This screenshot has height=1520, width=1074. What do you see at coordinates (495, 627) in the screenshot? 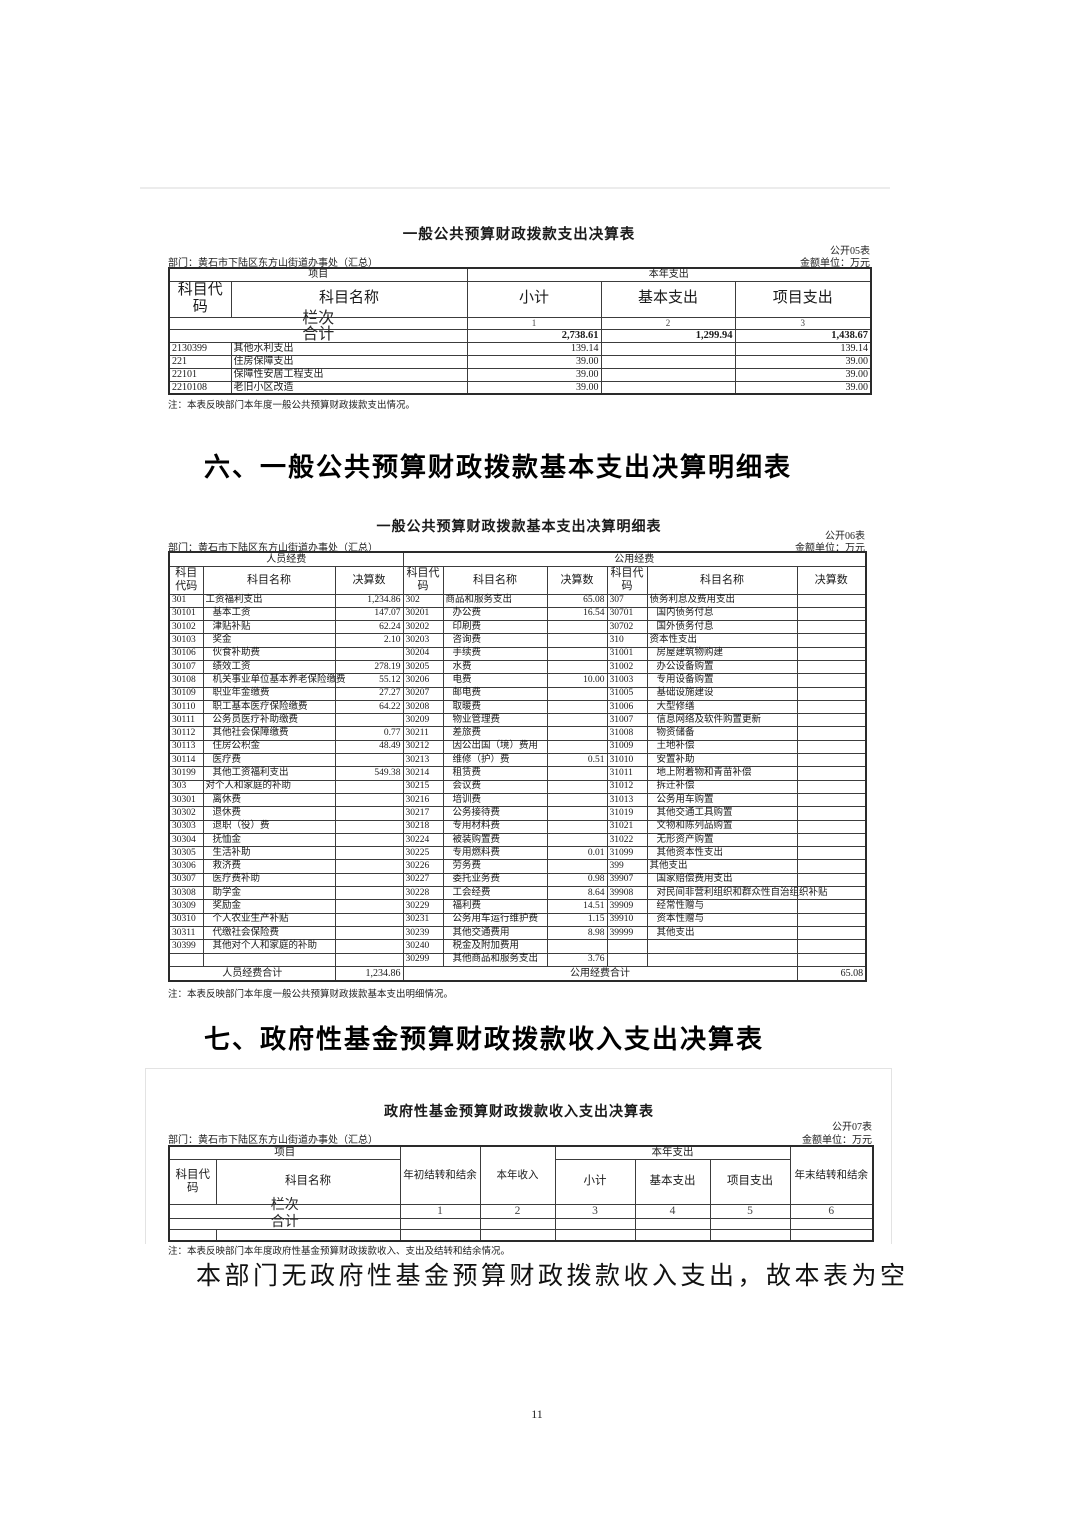
I see `name-cell: 印刷费` at bounding box center [495, 627].